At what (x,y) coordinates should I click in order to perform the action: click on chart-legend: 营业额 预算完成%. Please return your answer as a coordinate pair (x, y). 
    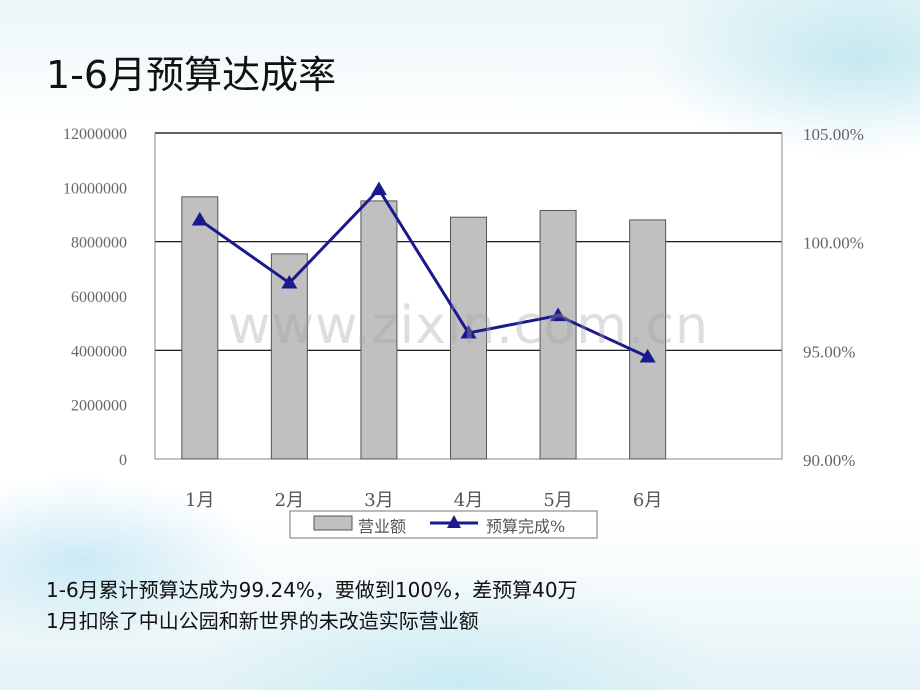
    Looking at the image, I should click on (443, 524).